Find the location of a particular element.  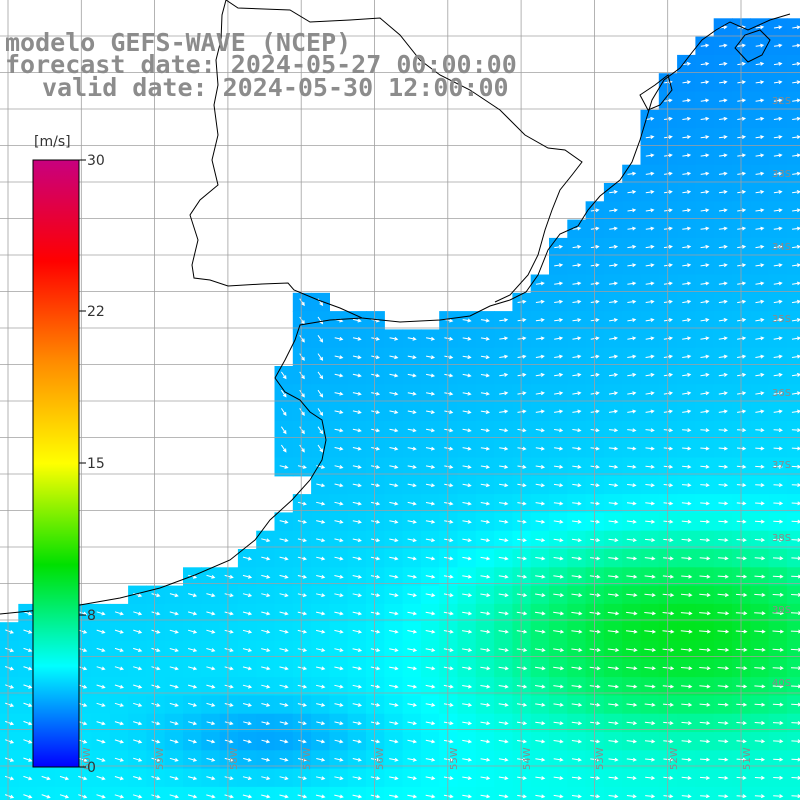

longitude-label: 56W is located at coordinates (380, 758).